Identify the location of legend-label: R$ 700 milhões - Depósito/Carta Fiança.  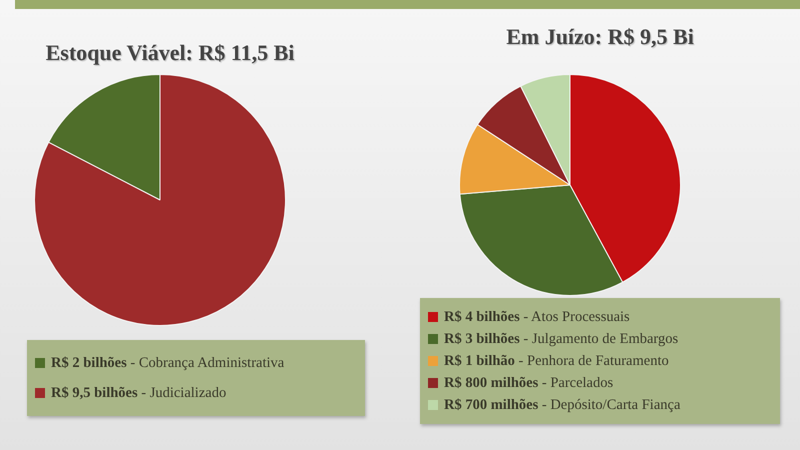
(562, 405).